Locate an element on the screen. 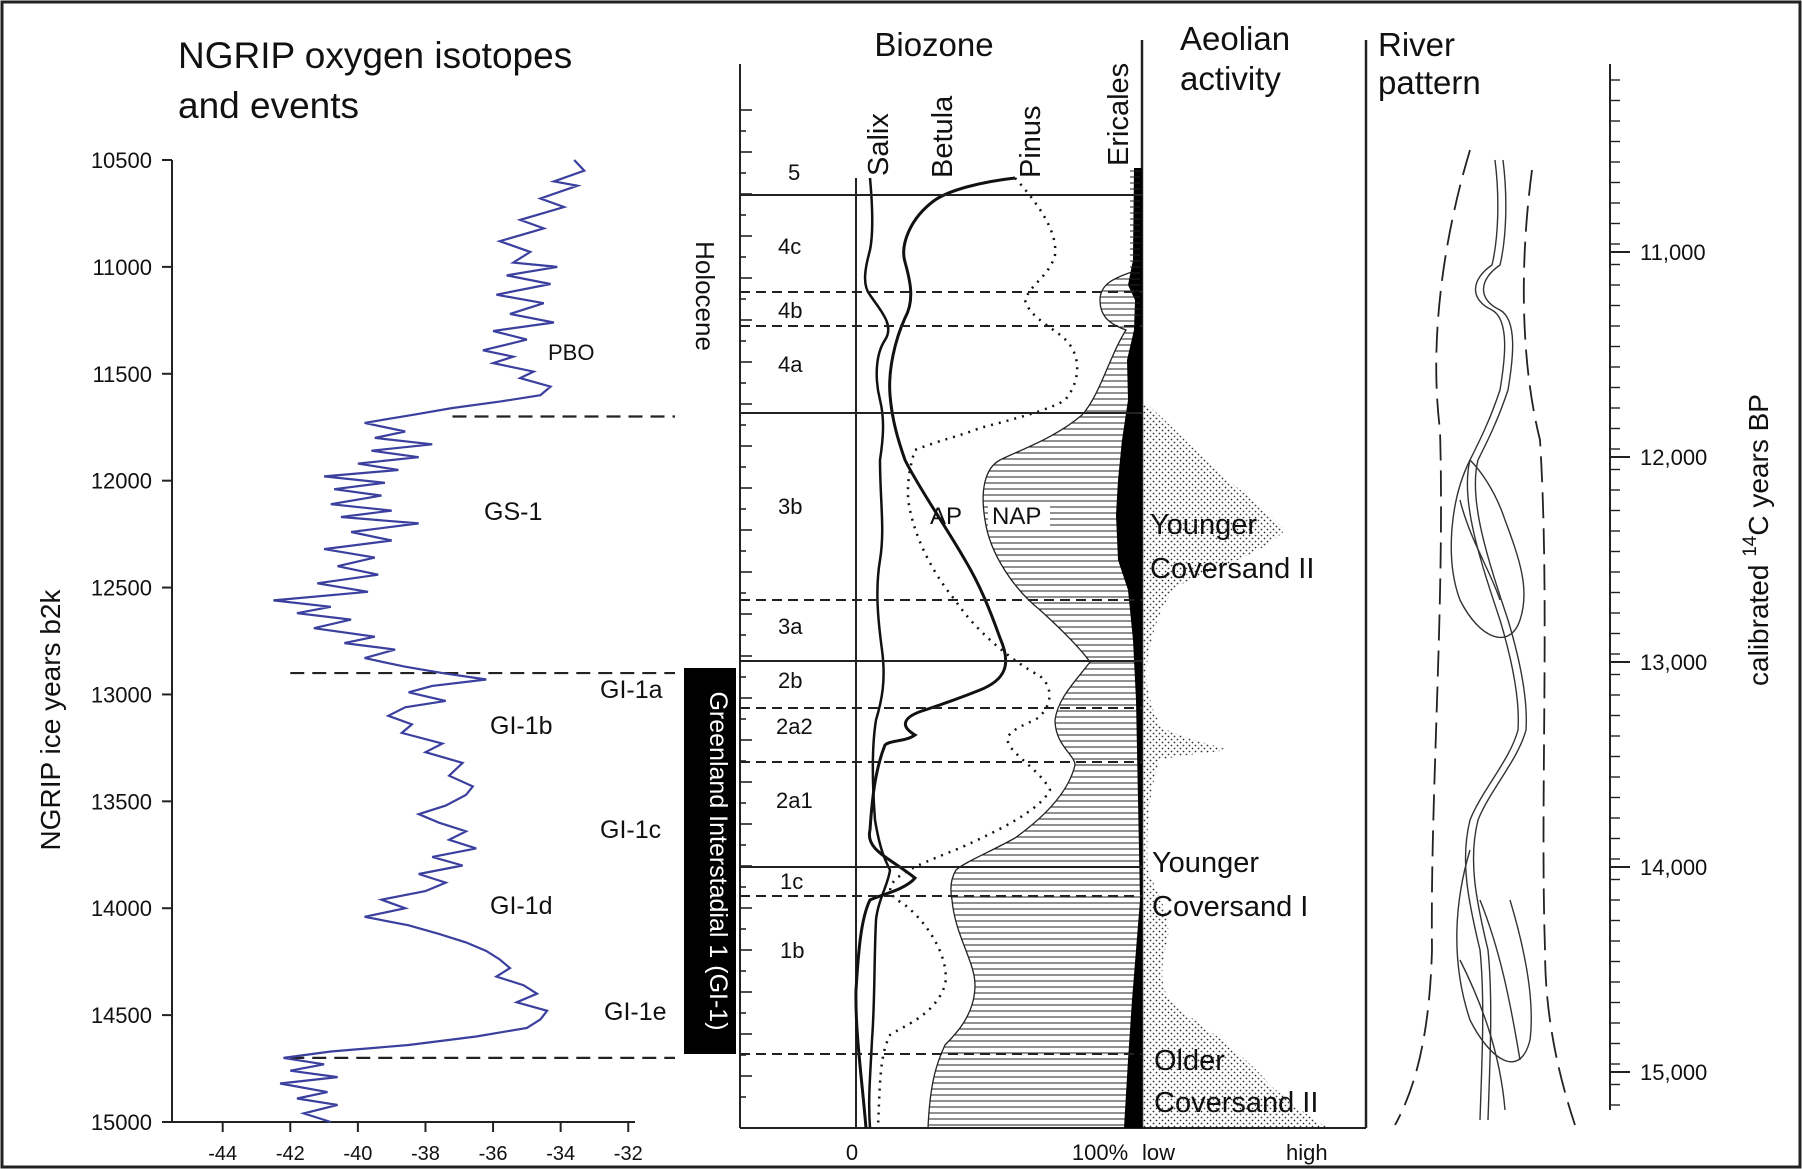  aeolian-x-tick-low: low is located at coordinates (1158, 1152).